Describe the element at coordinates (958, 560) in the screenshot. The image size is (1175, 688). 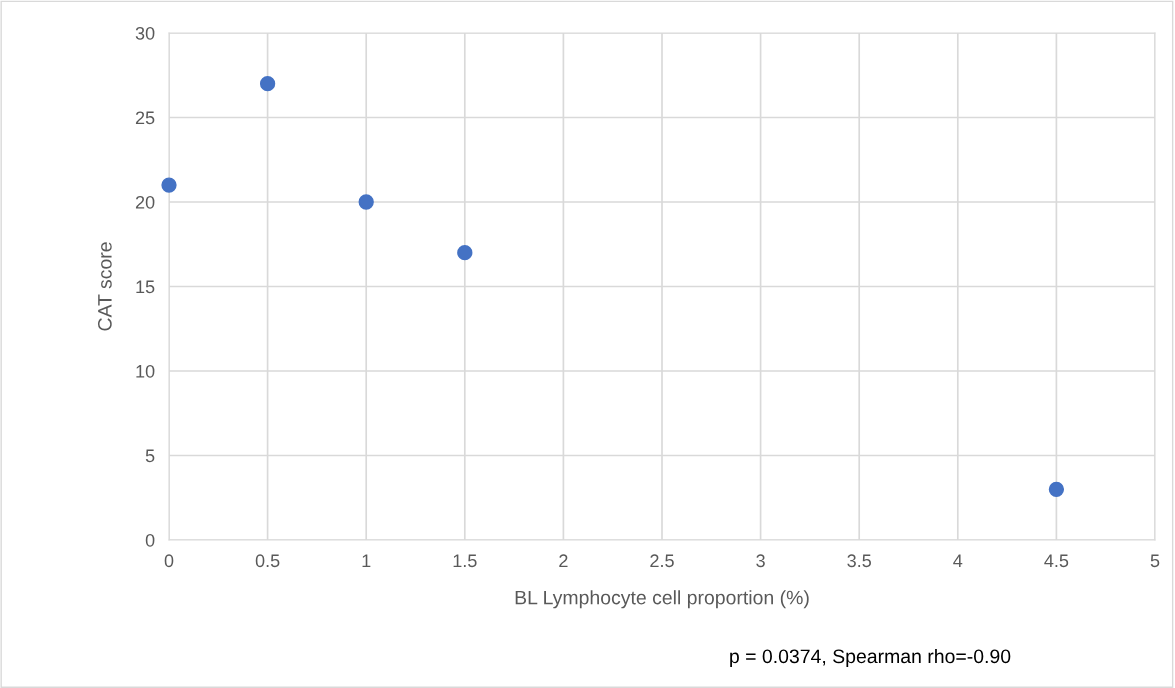
I see `x-tick-label: 4` at that location.